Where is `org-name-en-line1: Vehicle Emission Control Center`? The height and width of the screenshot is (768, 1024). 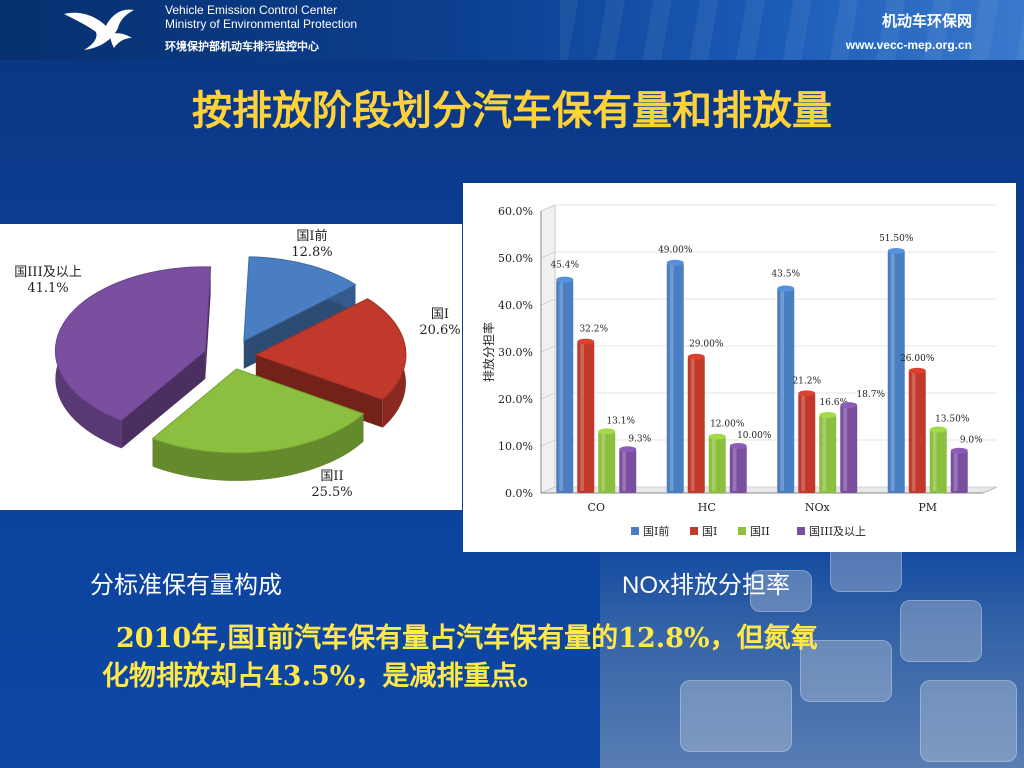 org-name-en-line1: Vehicle Emission Control Center is located at coordinates (251, 10).